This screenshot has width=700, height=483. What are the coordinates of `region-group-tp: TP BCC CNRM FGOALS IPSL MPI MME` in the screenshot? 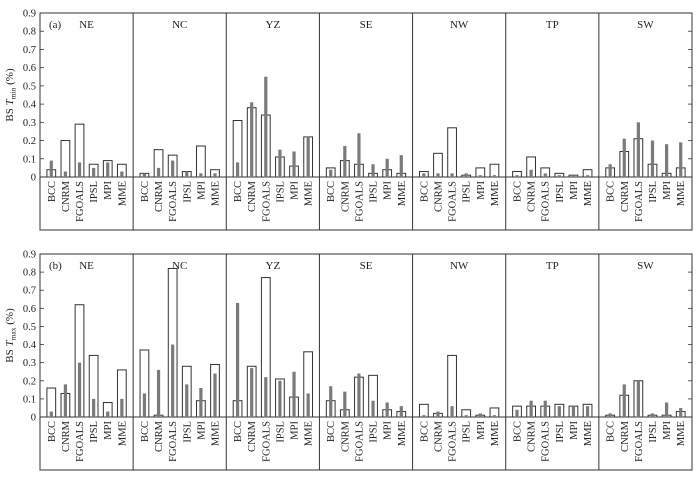 It's located at (549, 121).